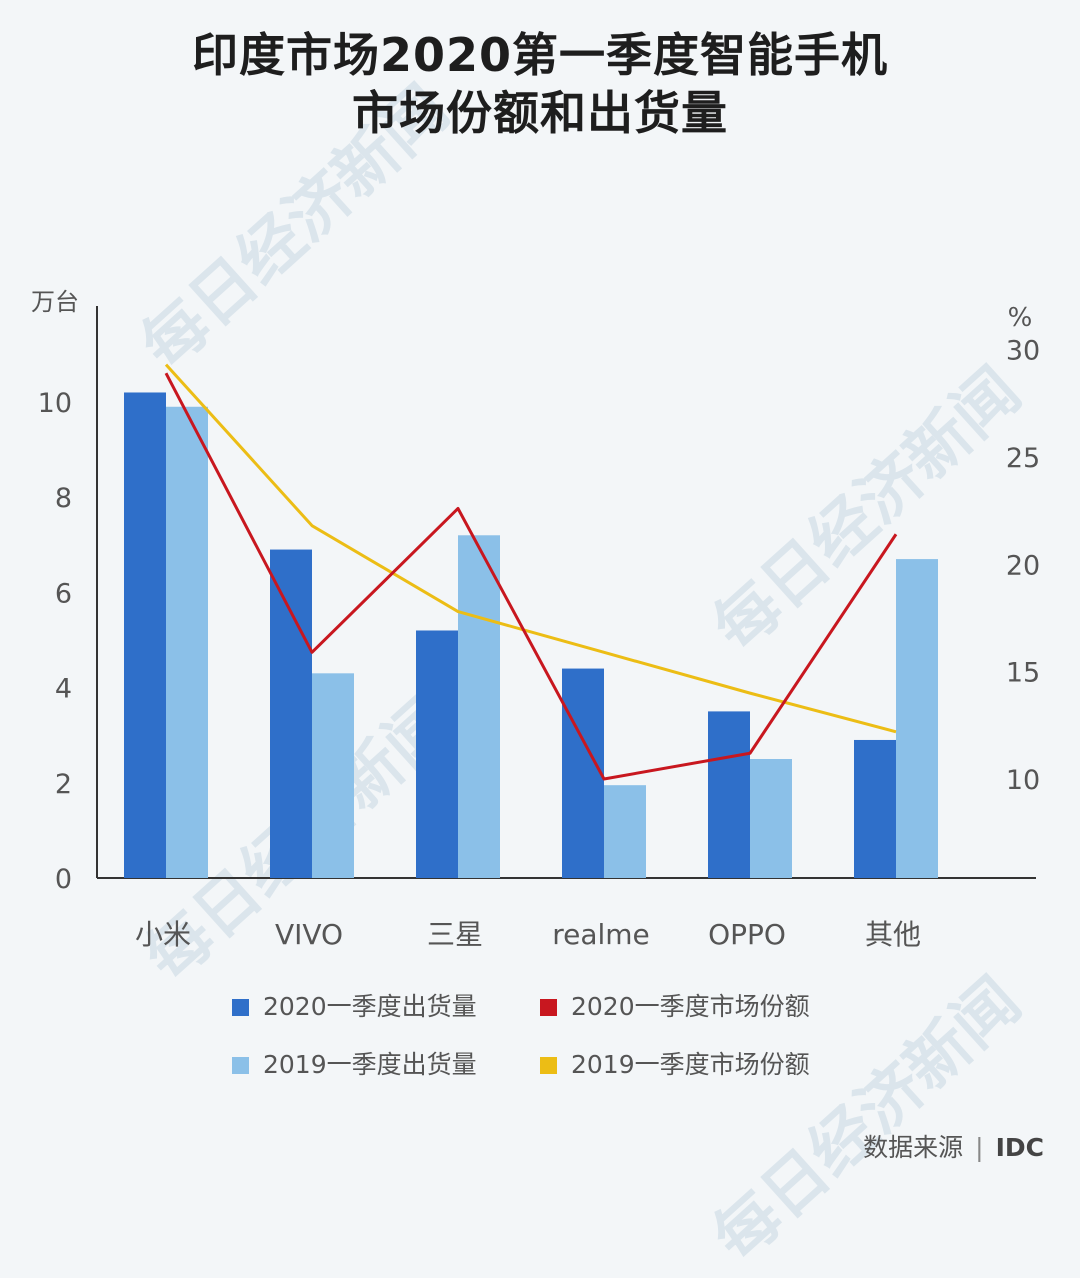 This screenshot has width=1080, height=1278. What do you see at coordinates (63, 689) in the screenshot?
I see `y-left-tick-label: 4` at bounding box center [63, 689].